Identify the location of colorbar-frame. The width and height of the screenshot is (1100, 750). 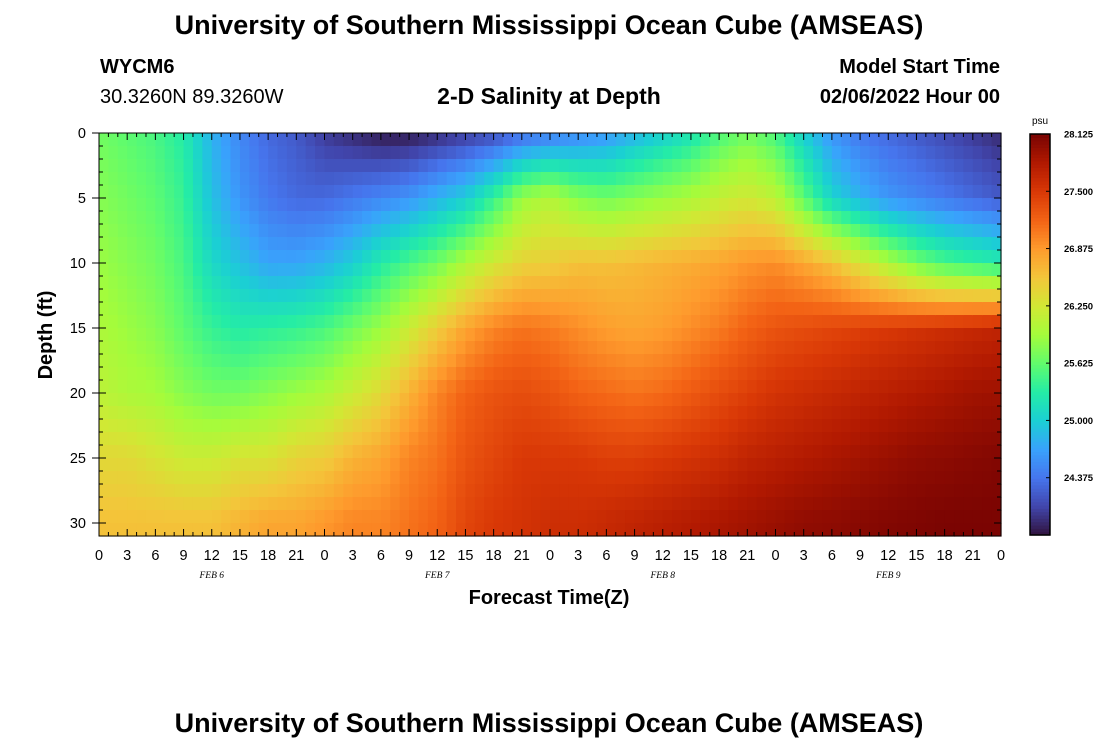
(1040, 334).